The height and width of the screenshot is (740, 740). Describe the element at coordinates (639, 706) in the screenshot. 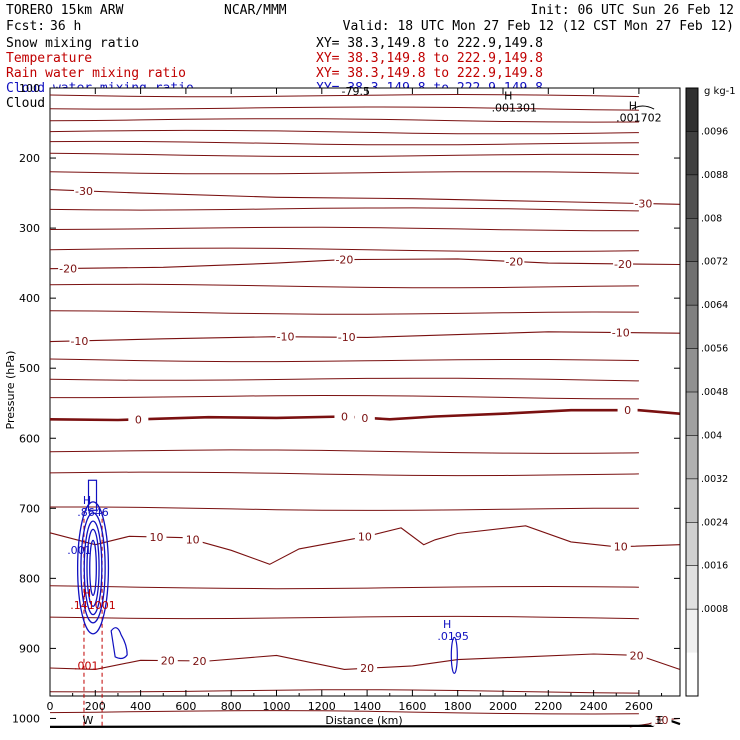

I see `x-tick-label: 2600` at that location.